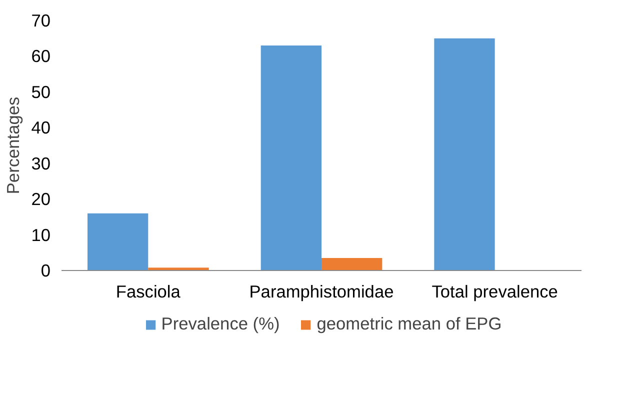  What do you see at coordinates (41, 92) in the screenshot?
I see `y-tick-label: 50` at bounding box center [41, 92].